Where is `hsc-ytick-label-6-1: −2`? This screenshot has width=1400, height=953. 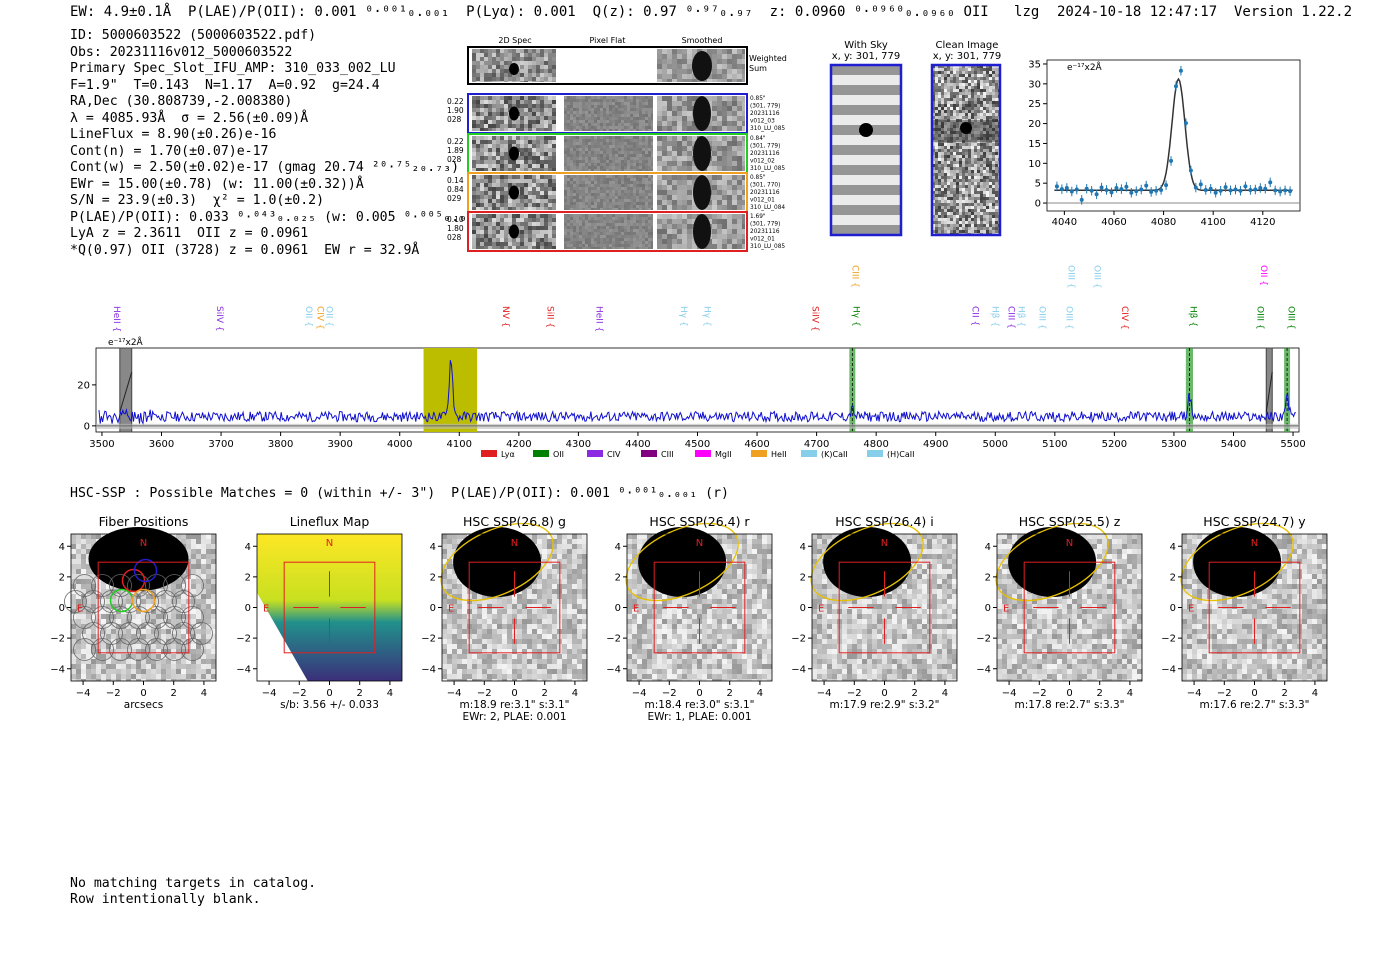
hsc-ytick-label-6-1: −2 is located at coordinates (1168, 639).